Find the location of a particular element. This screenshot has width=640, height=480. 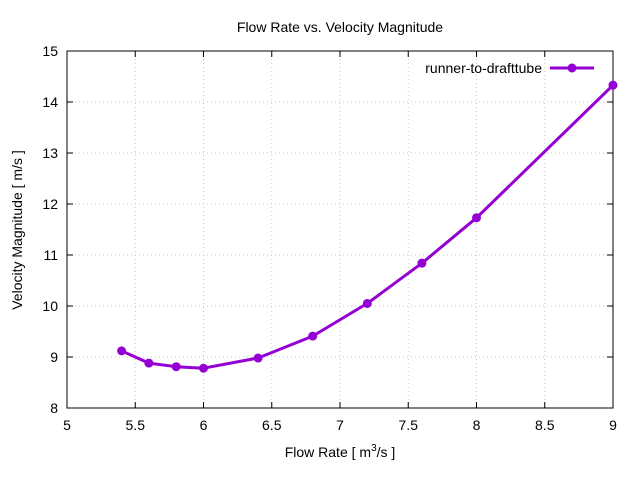

y-axis-label: Velocity Magnitude [ m/s ] is located at coordinates (17, 230).